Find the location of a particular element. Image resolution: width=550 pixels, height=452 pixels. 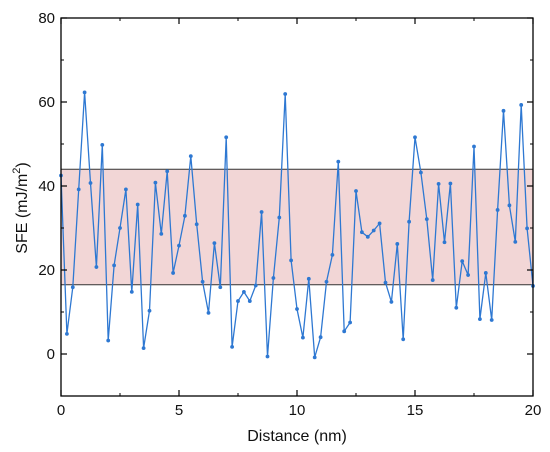

x-tick-label: 0 is located at coordinates (61, 410).